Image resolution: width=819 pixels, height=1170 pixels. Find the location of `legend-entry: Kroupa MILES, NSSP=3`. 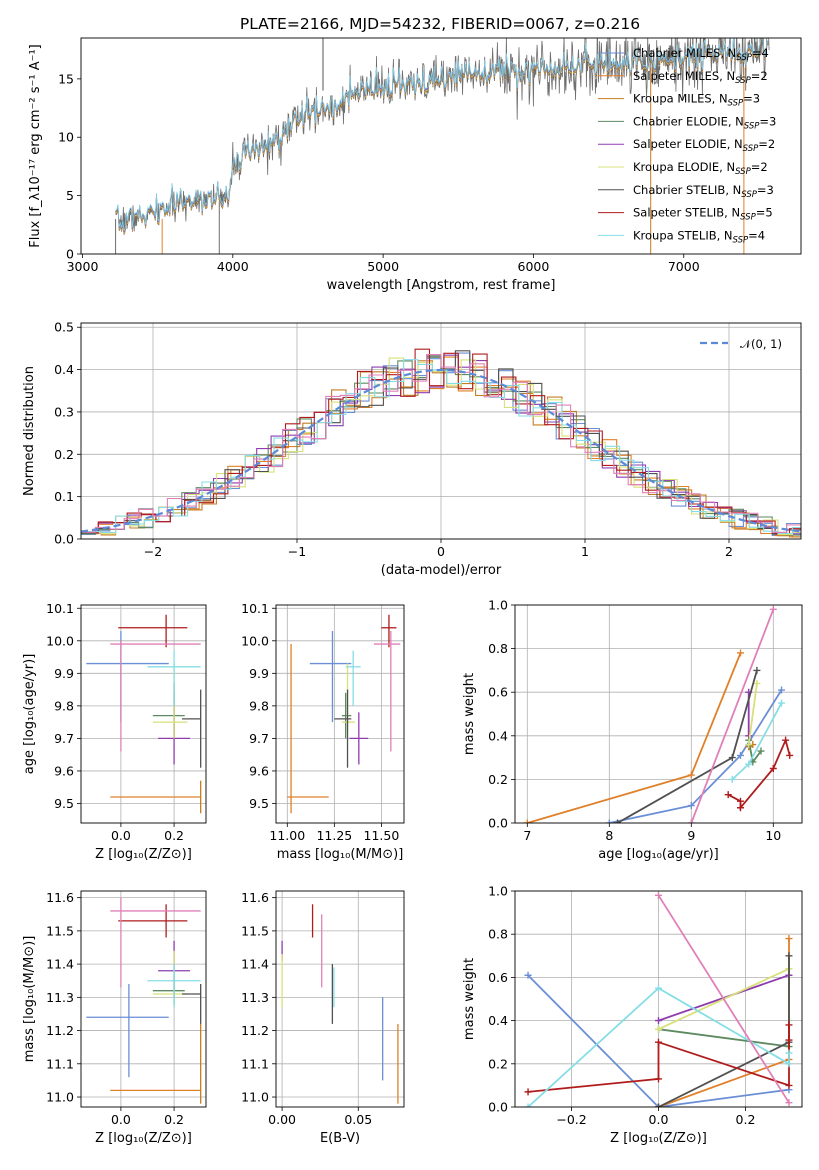

legend-entry: Kroupa MILES, NSSP=3 is located at coordinates (696, 100).